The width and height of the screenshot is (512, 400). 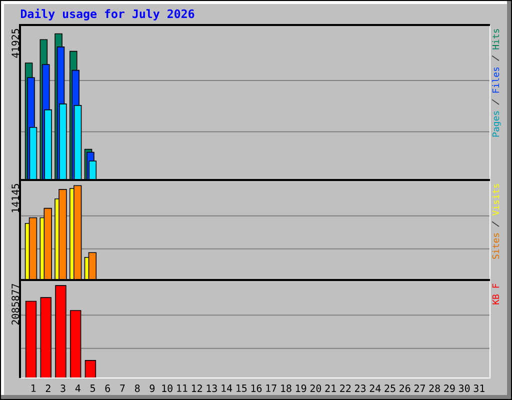 I want to click on x-tick-label: 18, so click(x=286, y=388).